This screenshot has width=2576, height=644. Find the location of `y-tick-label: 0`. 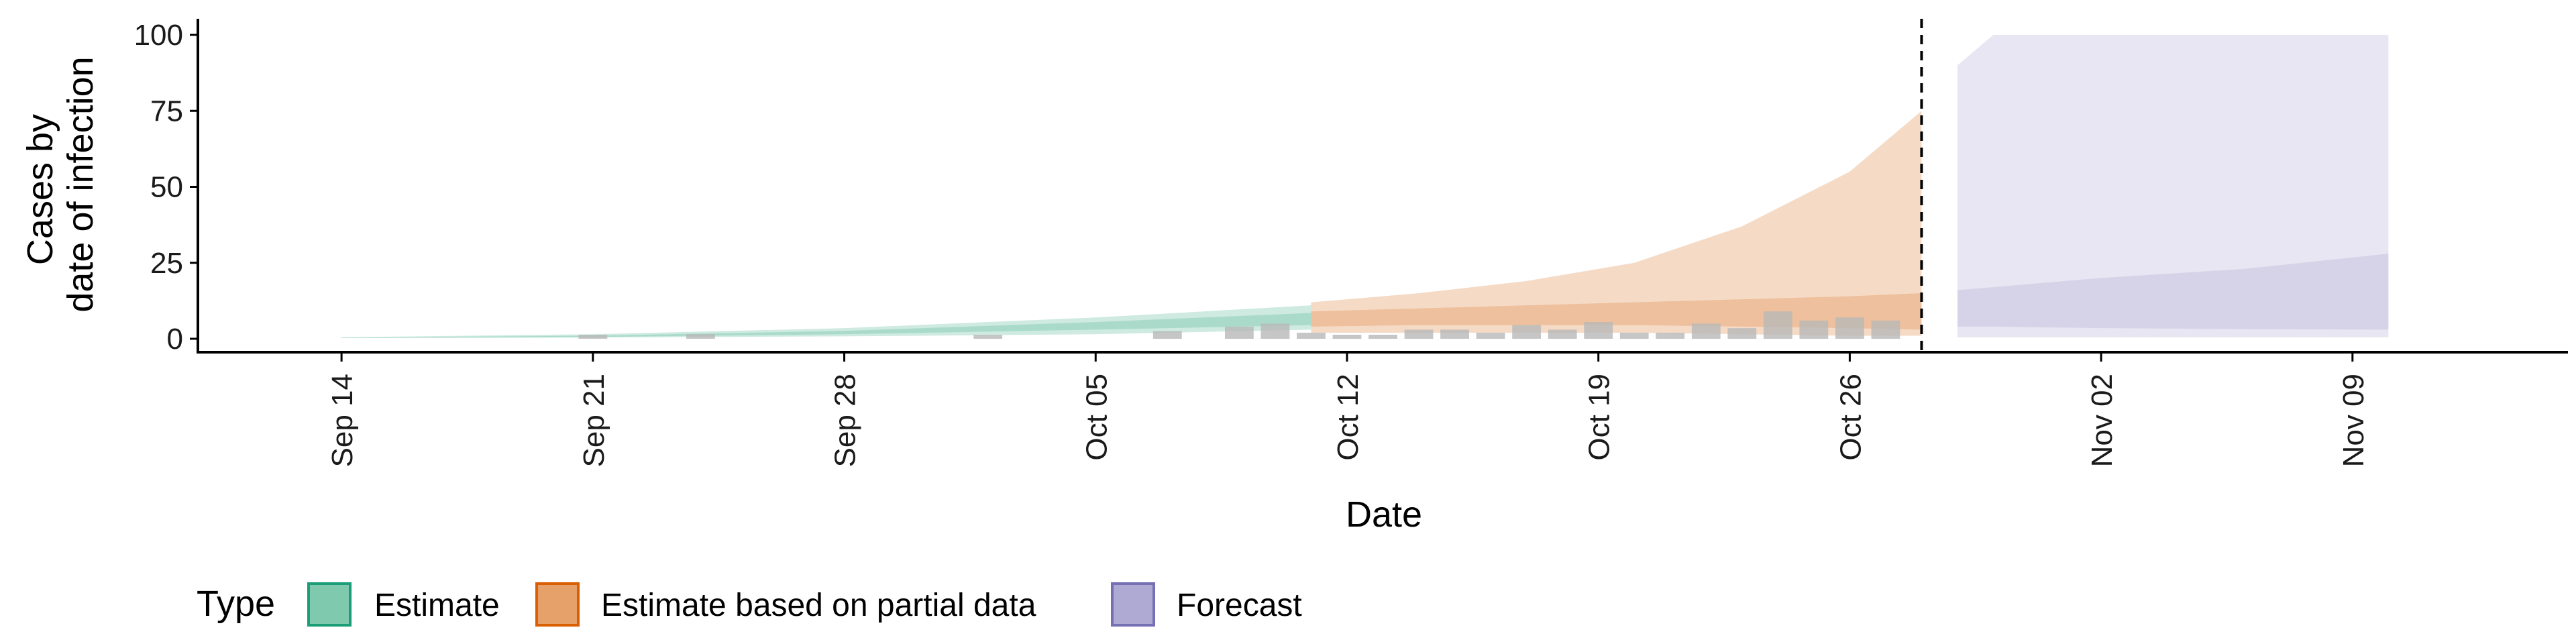

y-tick-label: 0 is located at coordinates (175, 339).